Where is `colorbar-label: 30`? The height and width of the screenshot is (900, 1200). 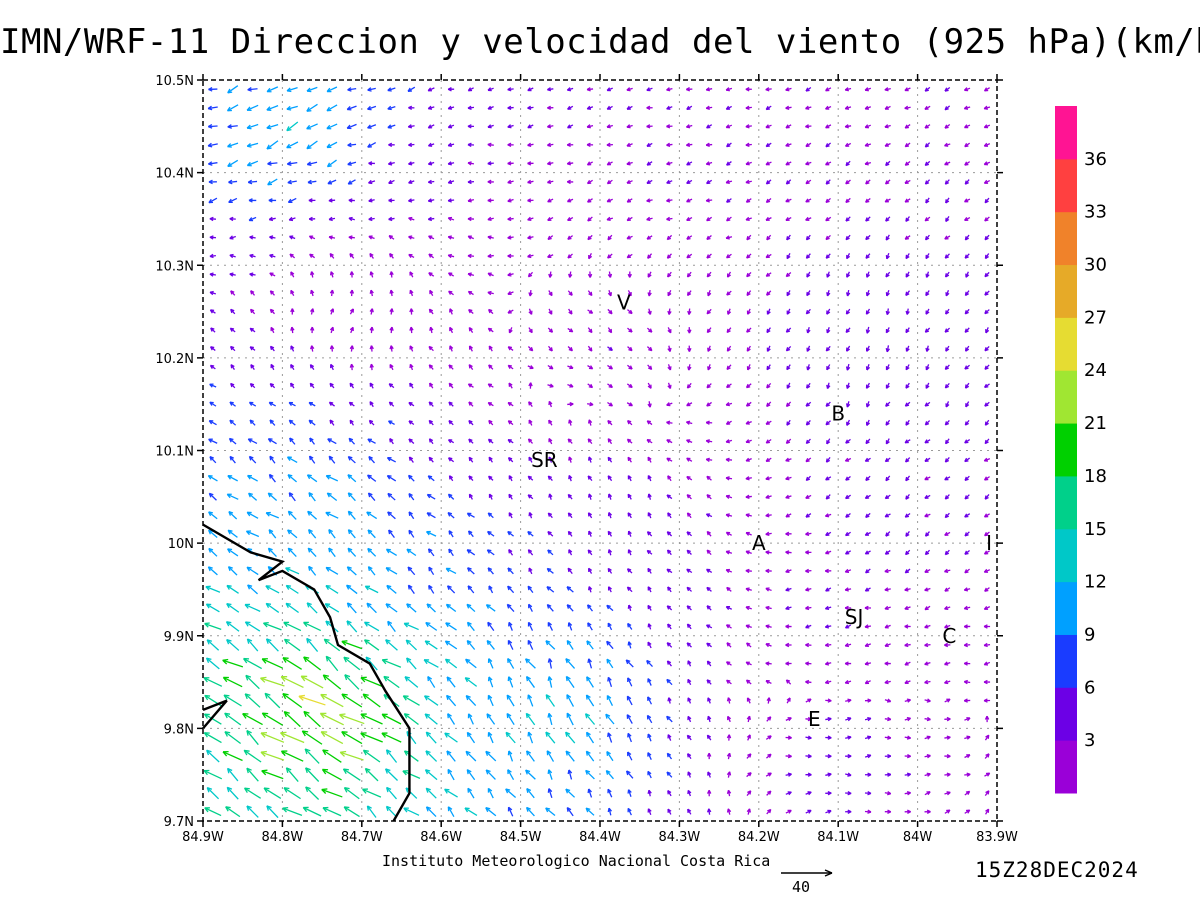
colorbar-label: 30 is located at coordinates (1095, 265).